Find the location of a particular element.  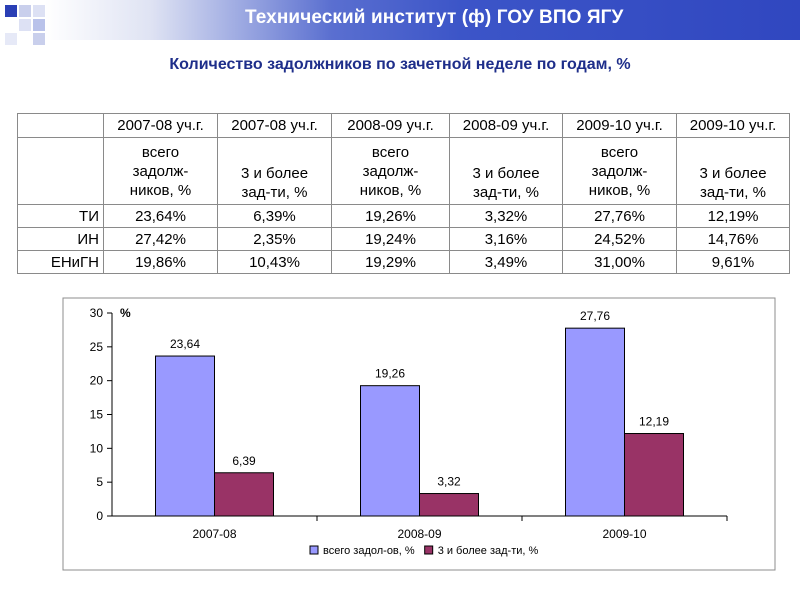

row-label: ТИ is located at coordinates (60, 216).